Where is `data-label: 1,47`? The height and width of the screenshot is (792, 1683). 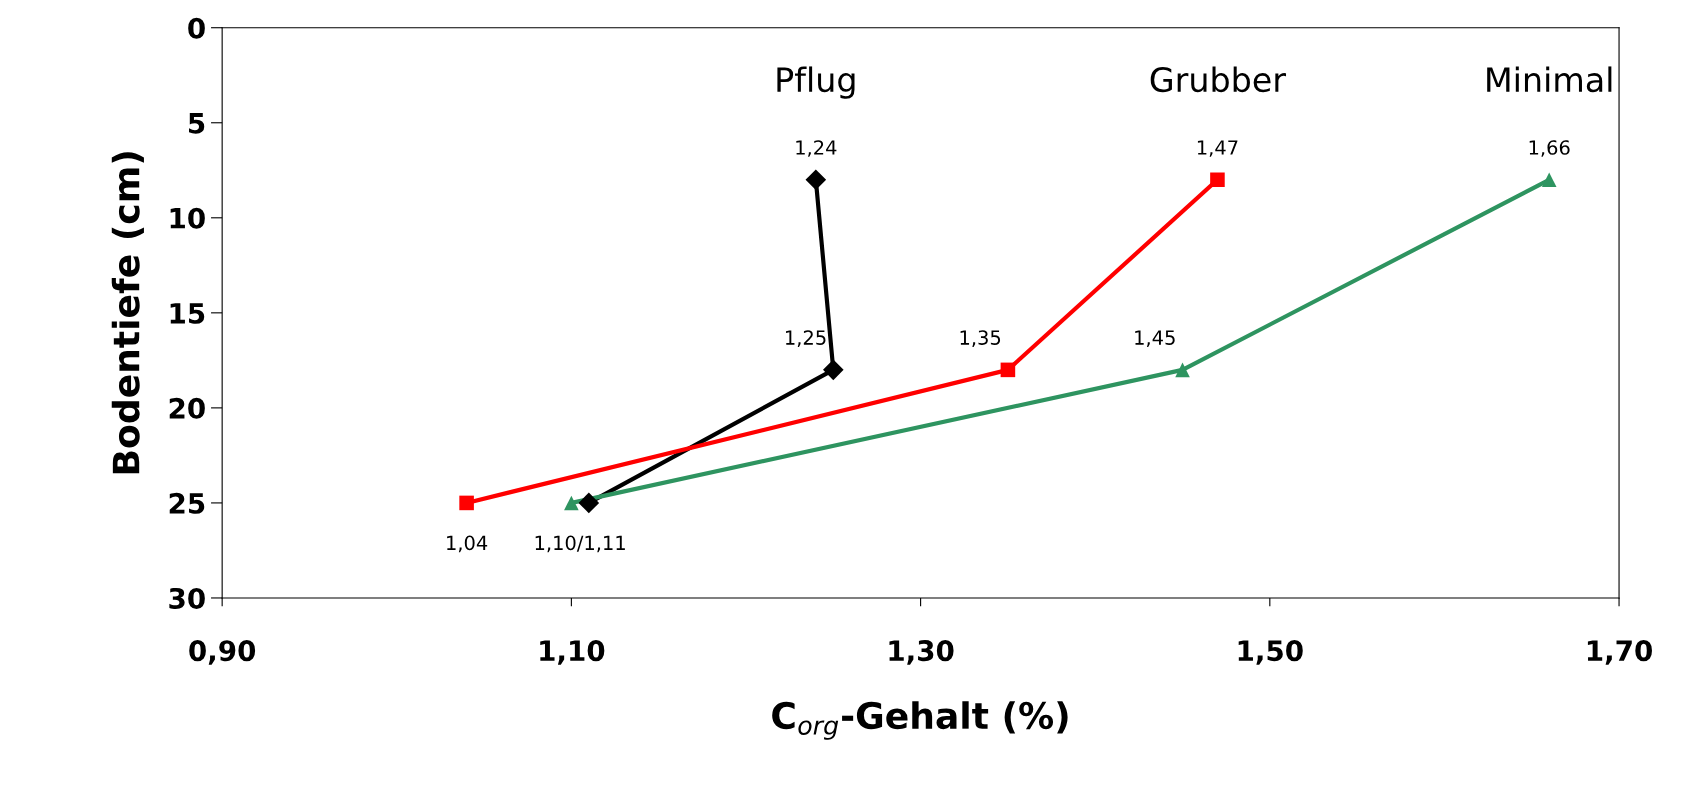
data-label: 1,47 is located at coordinates (1217, 148).